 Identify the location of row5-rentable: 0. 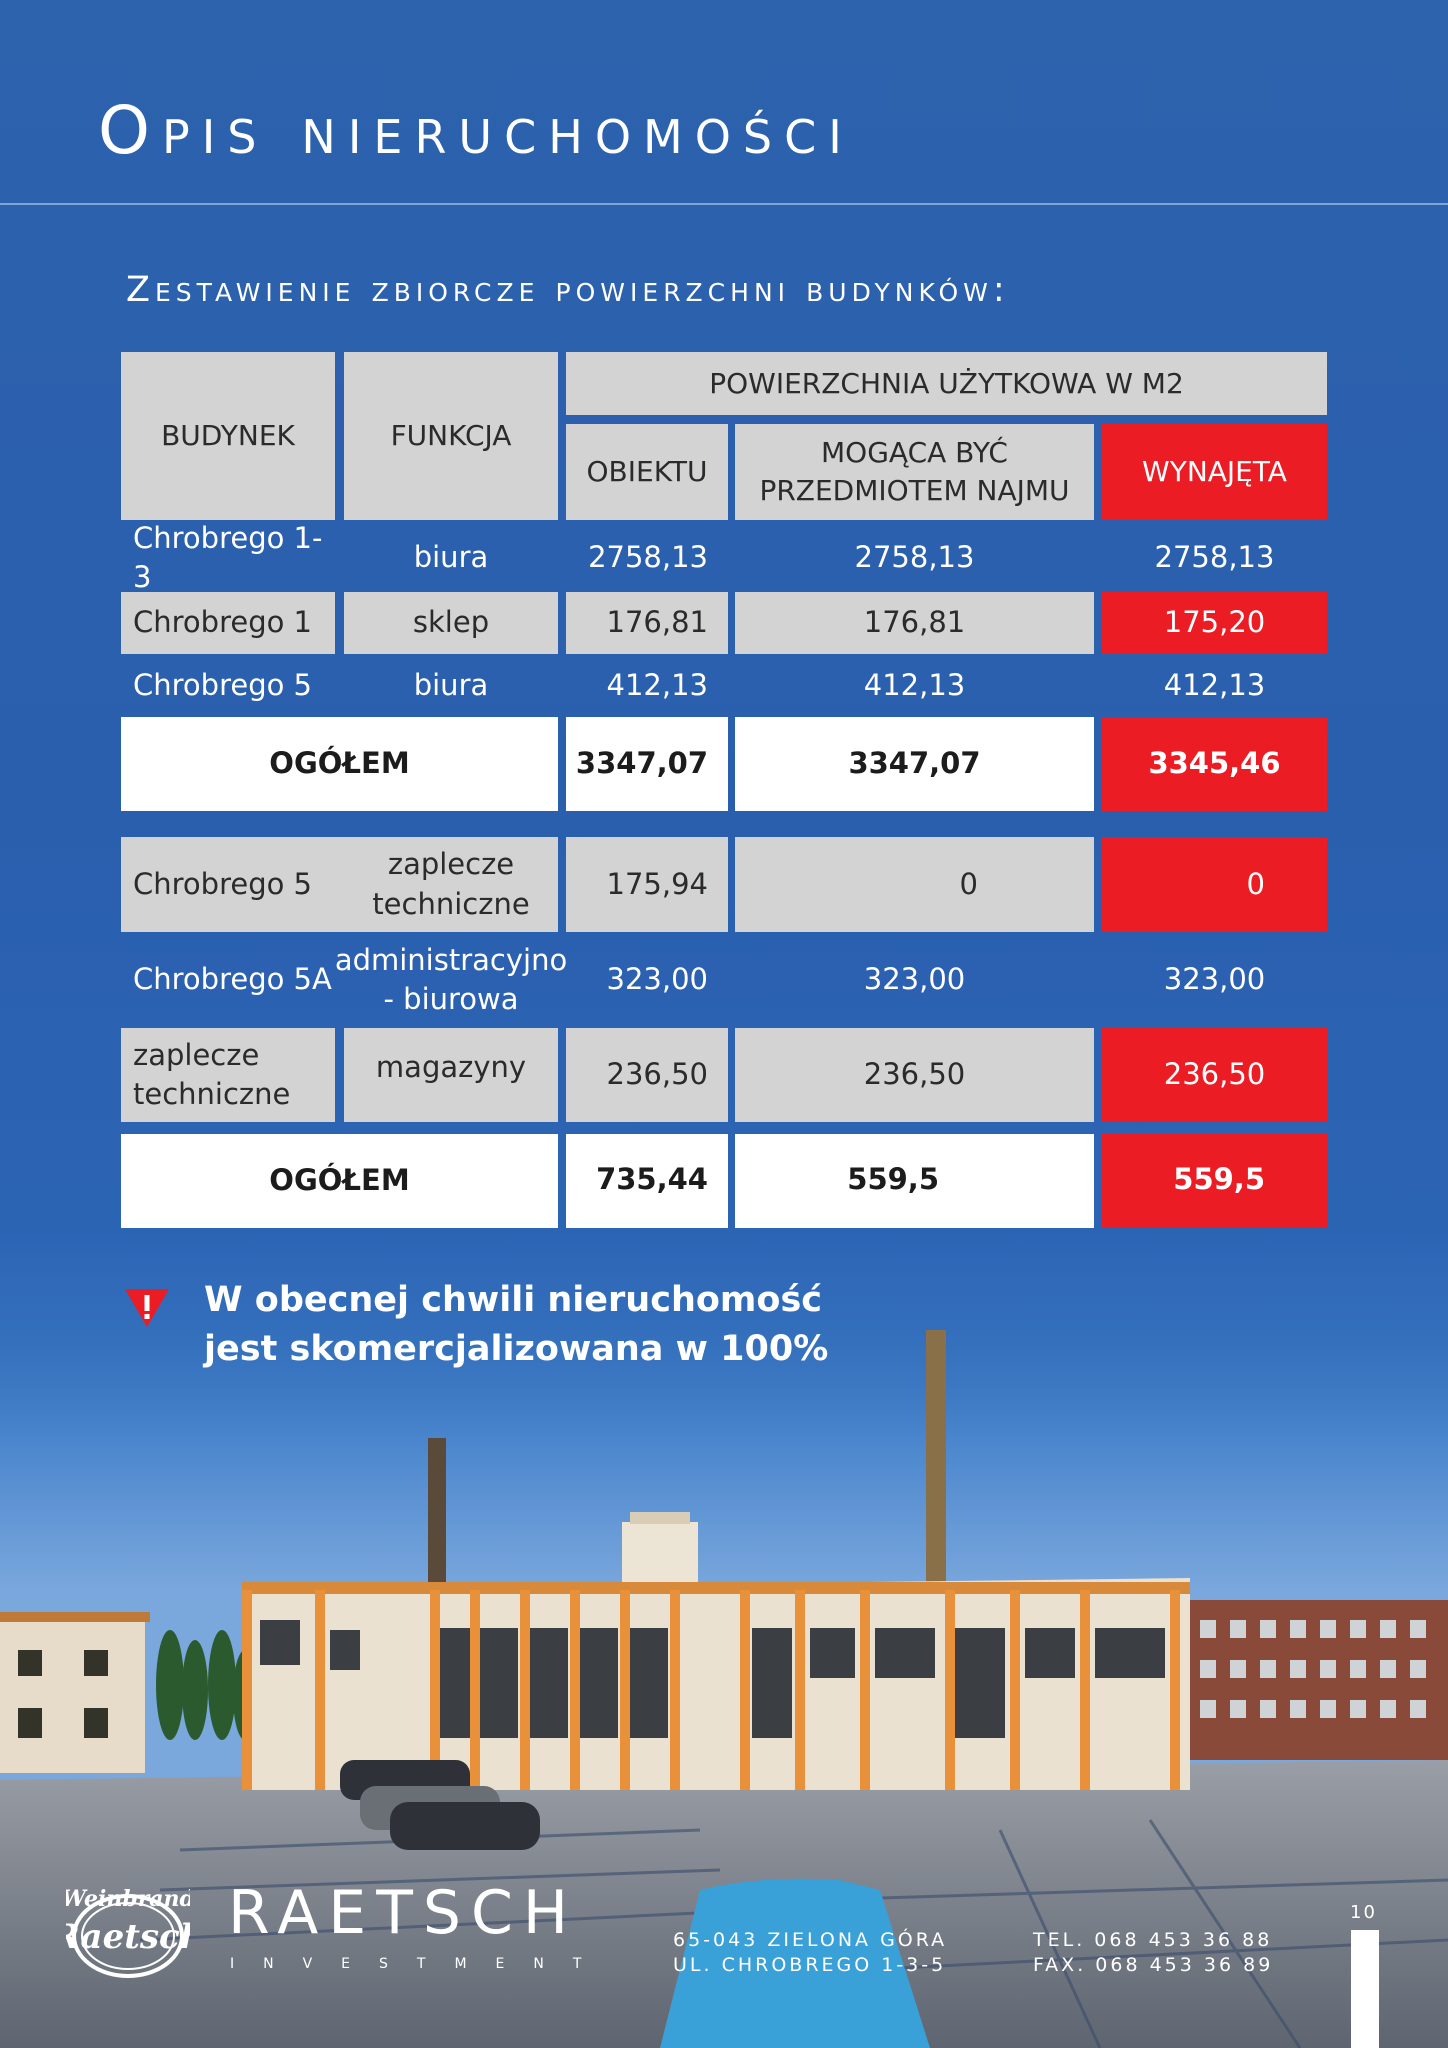
(914, 884).